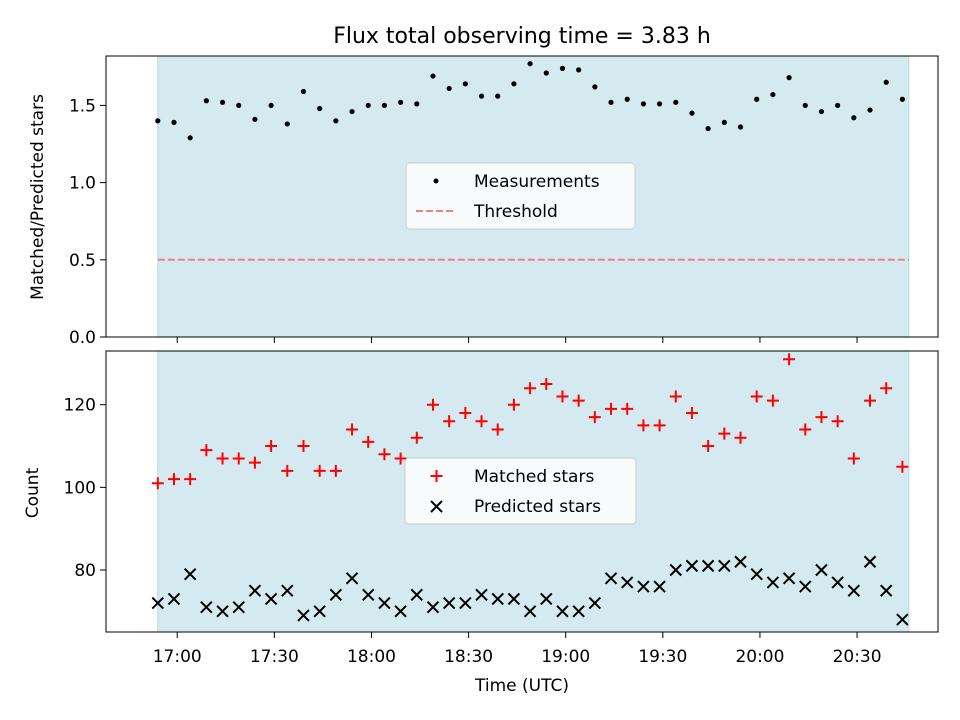 The width and height of the screenshot is (960, 720). I want to click on y-tick-label: 120, so click(80, 406).